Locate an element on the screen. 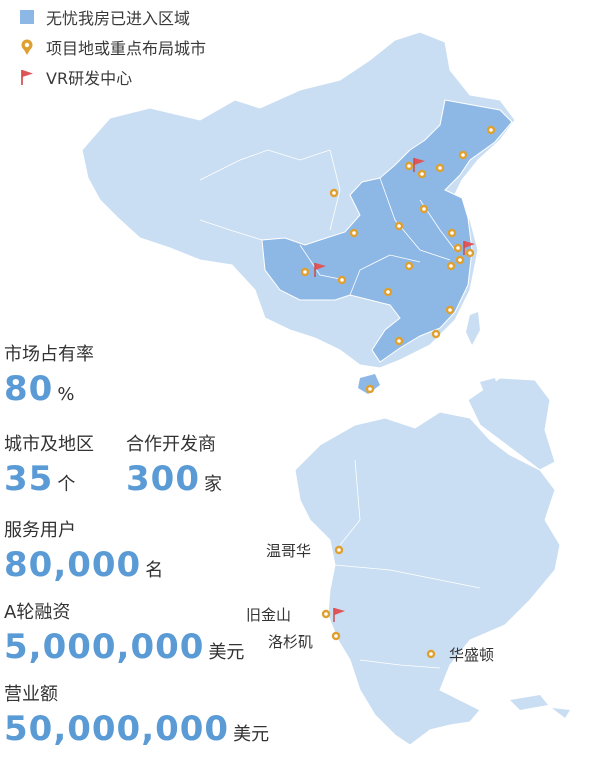 The image size is (607, 762). stat-unit: 家 is located at coordinates (212, 484).